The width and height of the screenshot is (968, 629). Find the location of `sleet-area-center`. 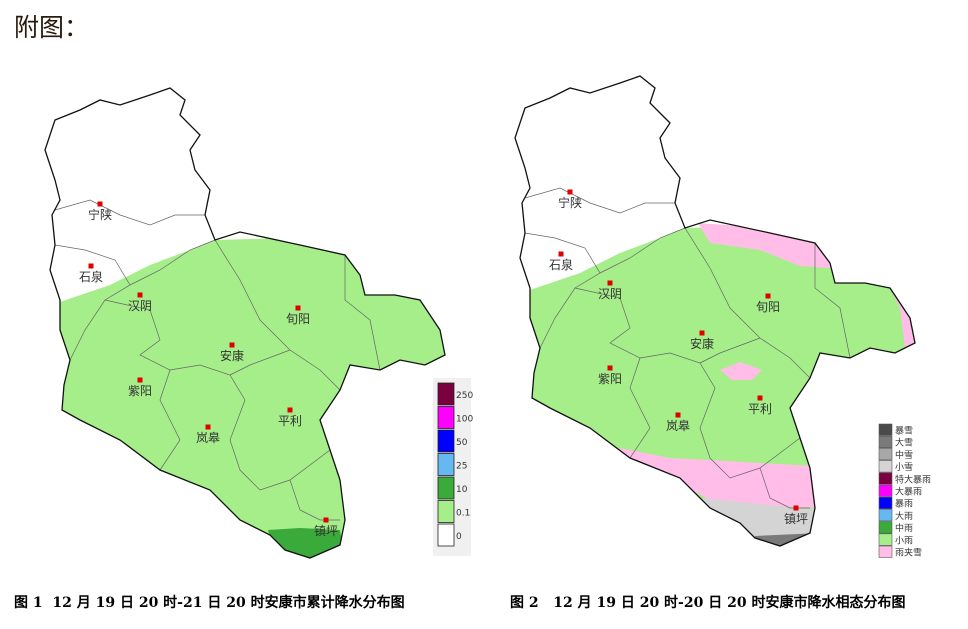

sleet-area-center is located at coordinates (741, 371).